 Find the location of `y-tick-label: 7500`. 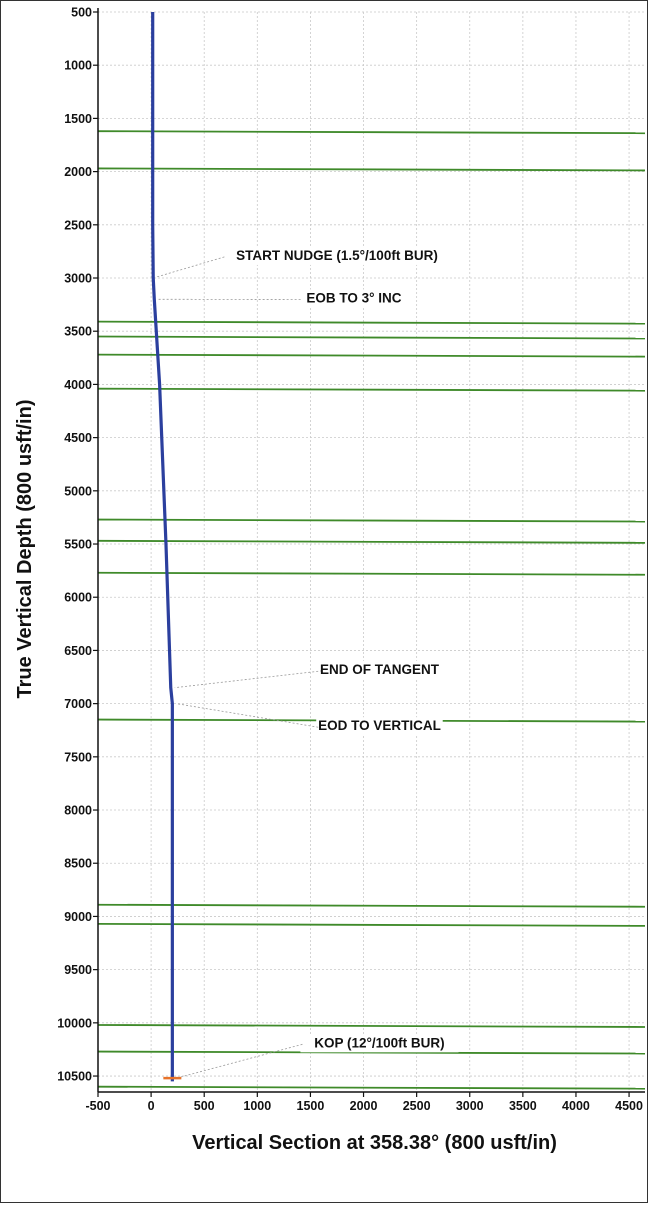

y-tick-label: 7500 is located at coordinates (78, 757).